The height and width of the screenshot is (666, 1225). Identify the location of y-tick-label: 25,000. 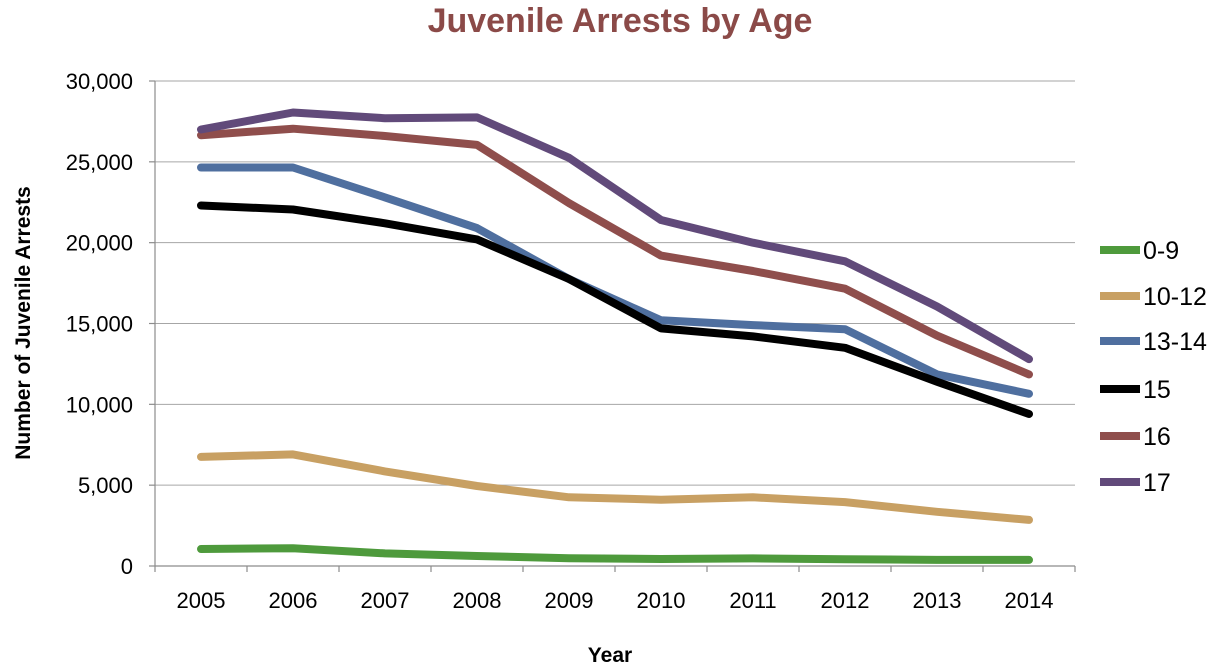
(99, 162).